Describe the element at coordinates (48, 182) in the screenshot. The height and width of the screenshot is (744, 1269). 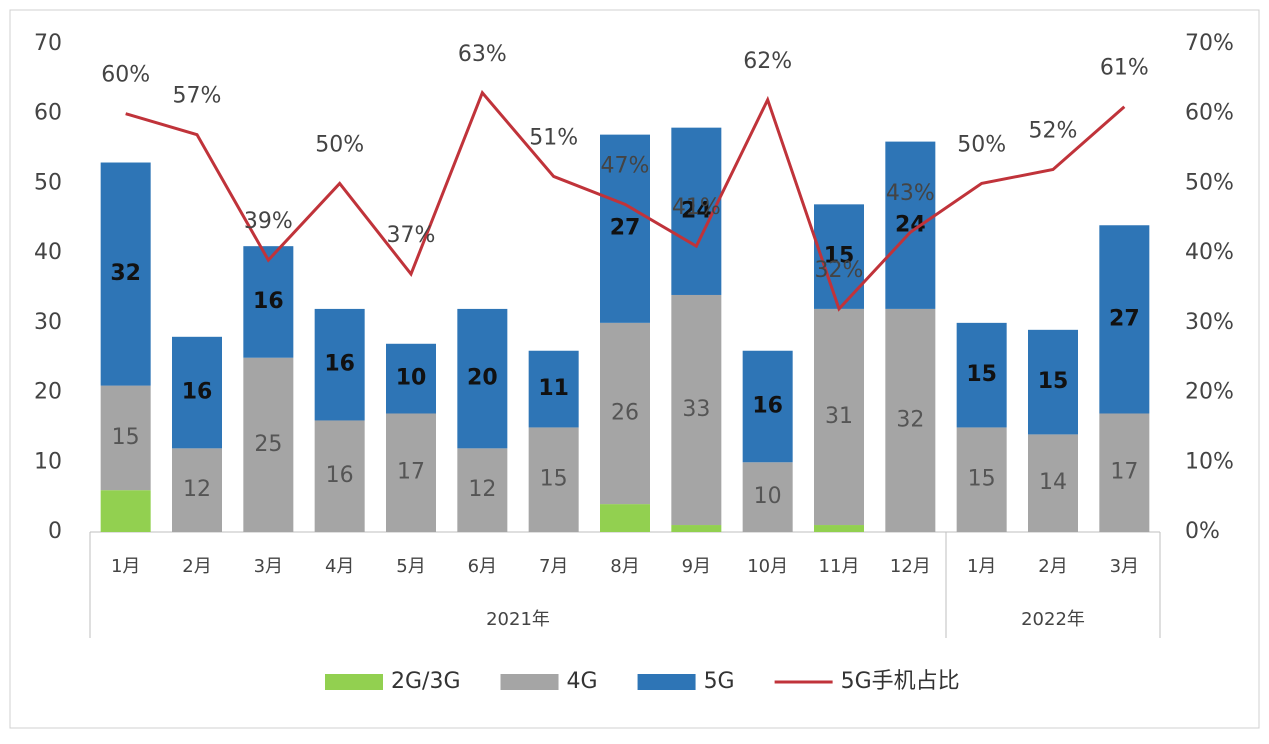
I see `y-tick-label: 50` at that location.